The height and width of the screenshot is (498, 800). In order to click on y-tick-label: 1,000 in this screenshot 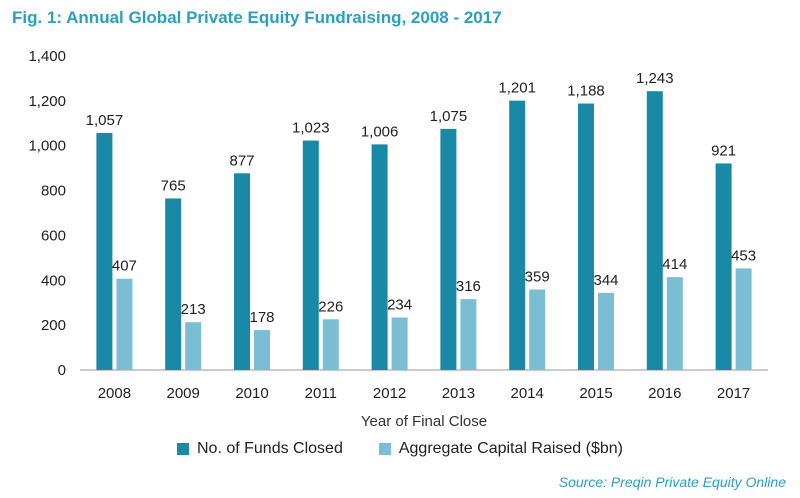, I will do `click(47, 146)`.